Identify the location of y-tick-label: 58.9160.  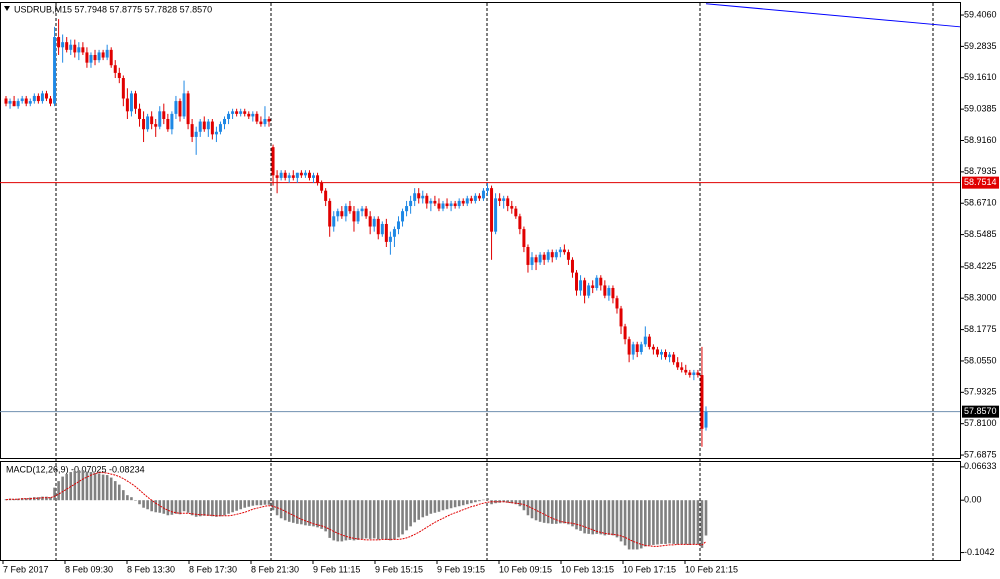
(980, 140).